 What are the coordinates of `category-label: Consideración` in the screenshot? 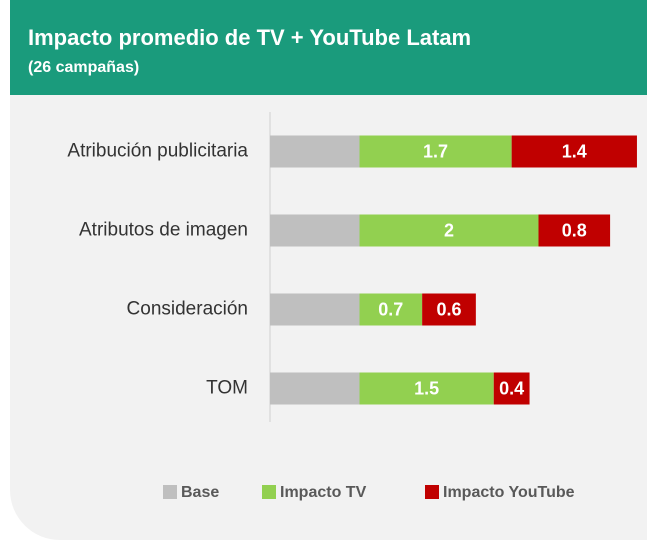 It's located at (187, 309).